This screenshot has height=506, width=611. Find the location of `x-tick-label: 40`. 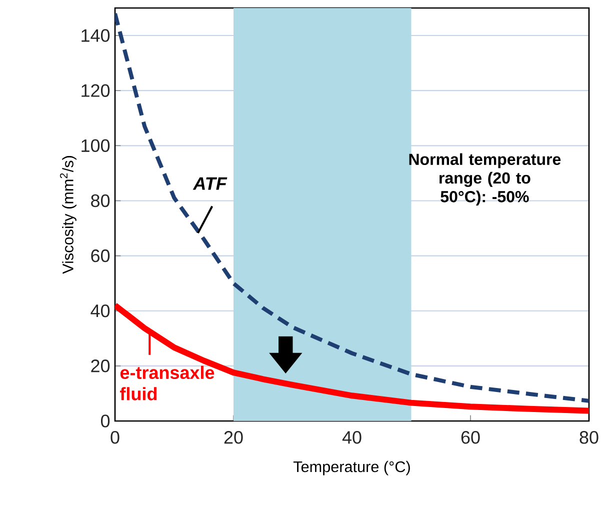

x-tick-label: 40 is located at coordinates (352, 437).